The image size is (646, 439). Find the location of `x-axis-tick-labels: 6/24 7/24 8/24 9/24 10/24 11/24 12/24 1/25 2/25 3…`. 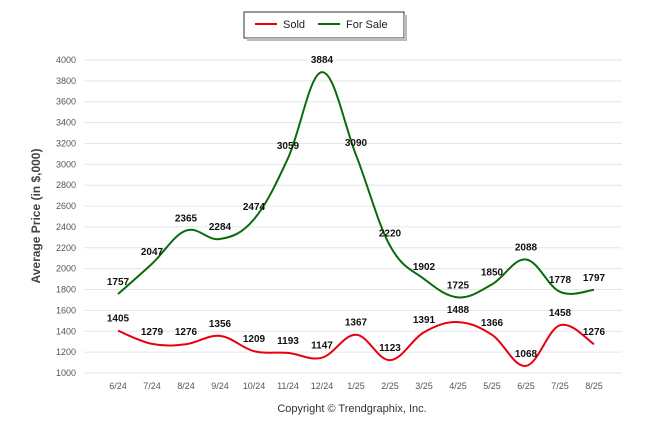

x-axis-tick-labels: 6/24 7/24 8/24 9/24 10/24 11/24 12/24 1/25 2/25 3… is located at coordinates (356, 386).